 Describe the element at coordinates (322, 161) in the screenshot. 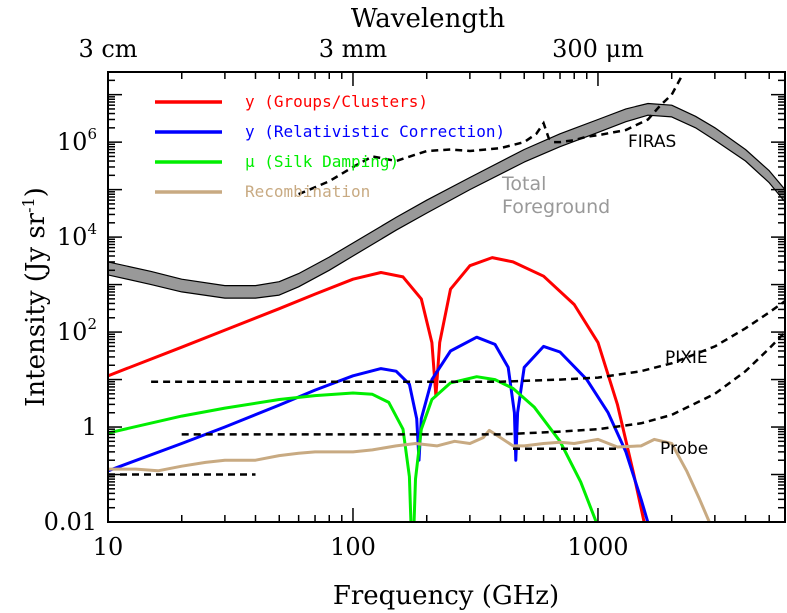

I see `legend-label-3: μ (Silk Damping)` at that location.